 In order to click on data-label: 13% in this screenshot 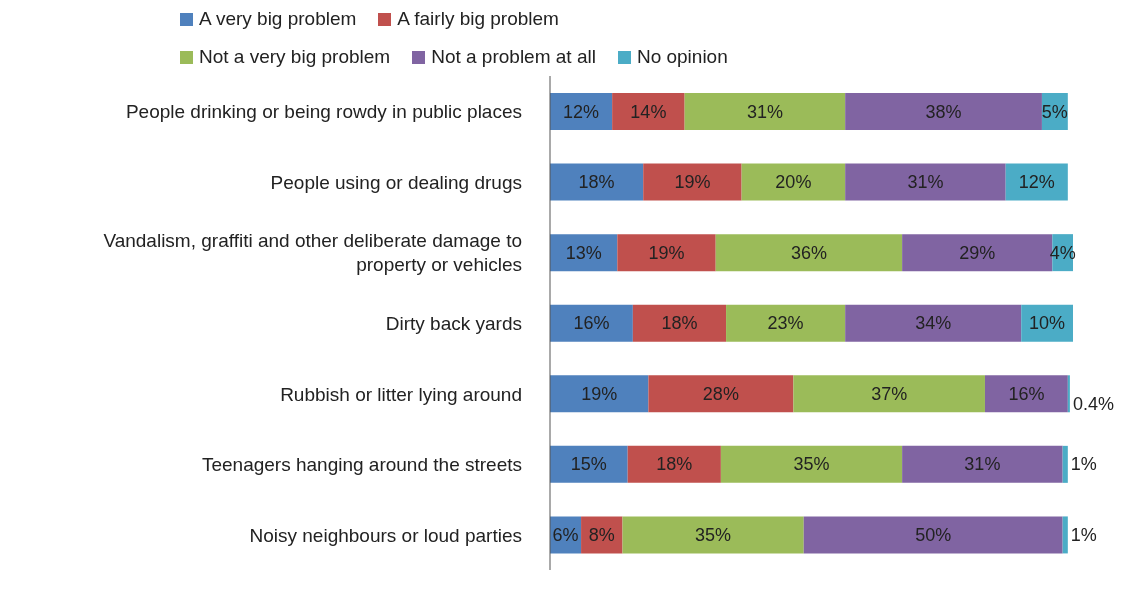, I will do `click(583, 252)`.